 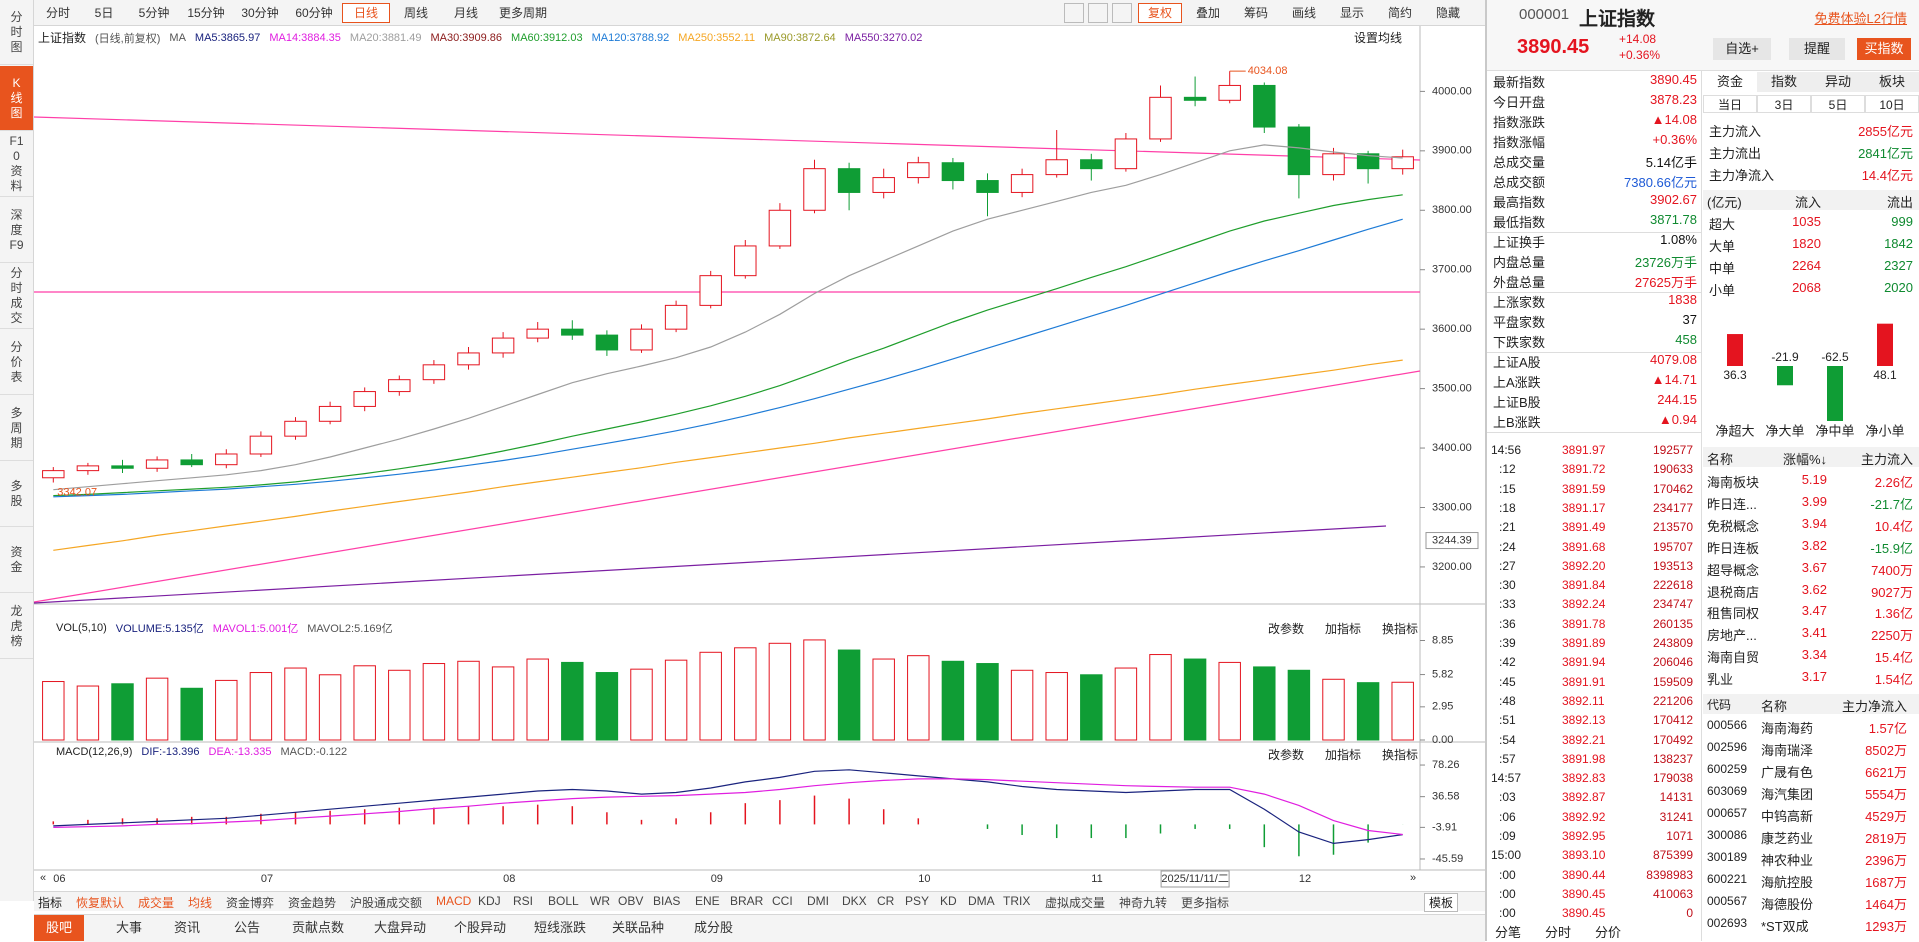 What do you see at coordinates (782, 901) in the screenshot?
I see `indicator-tab: CCI` at bounding box center [782, 901].